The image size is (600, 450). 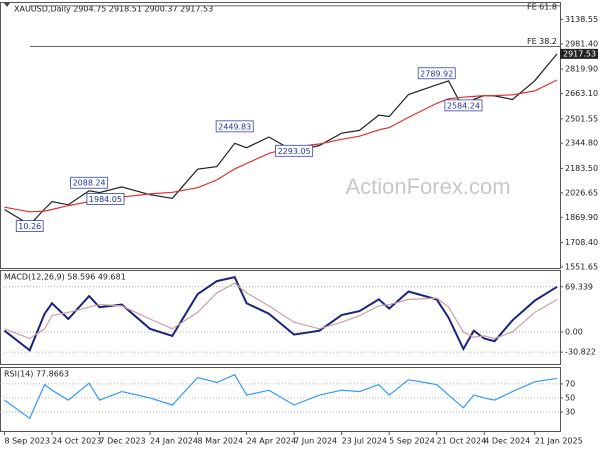 What do you see at coordinates (412, 441) in the screenshot?
I see `x-tick-label: 5 Sep 2024` at bounding box center [412, 441].